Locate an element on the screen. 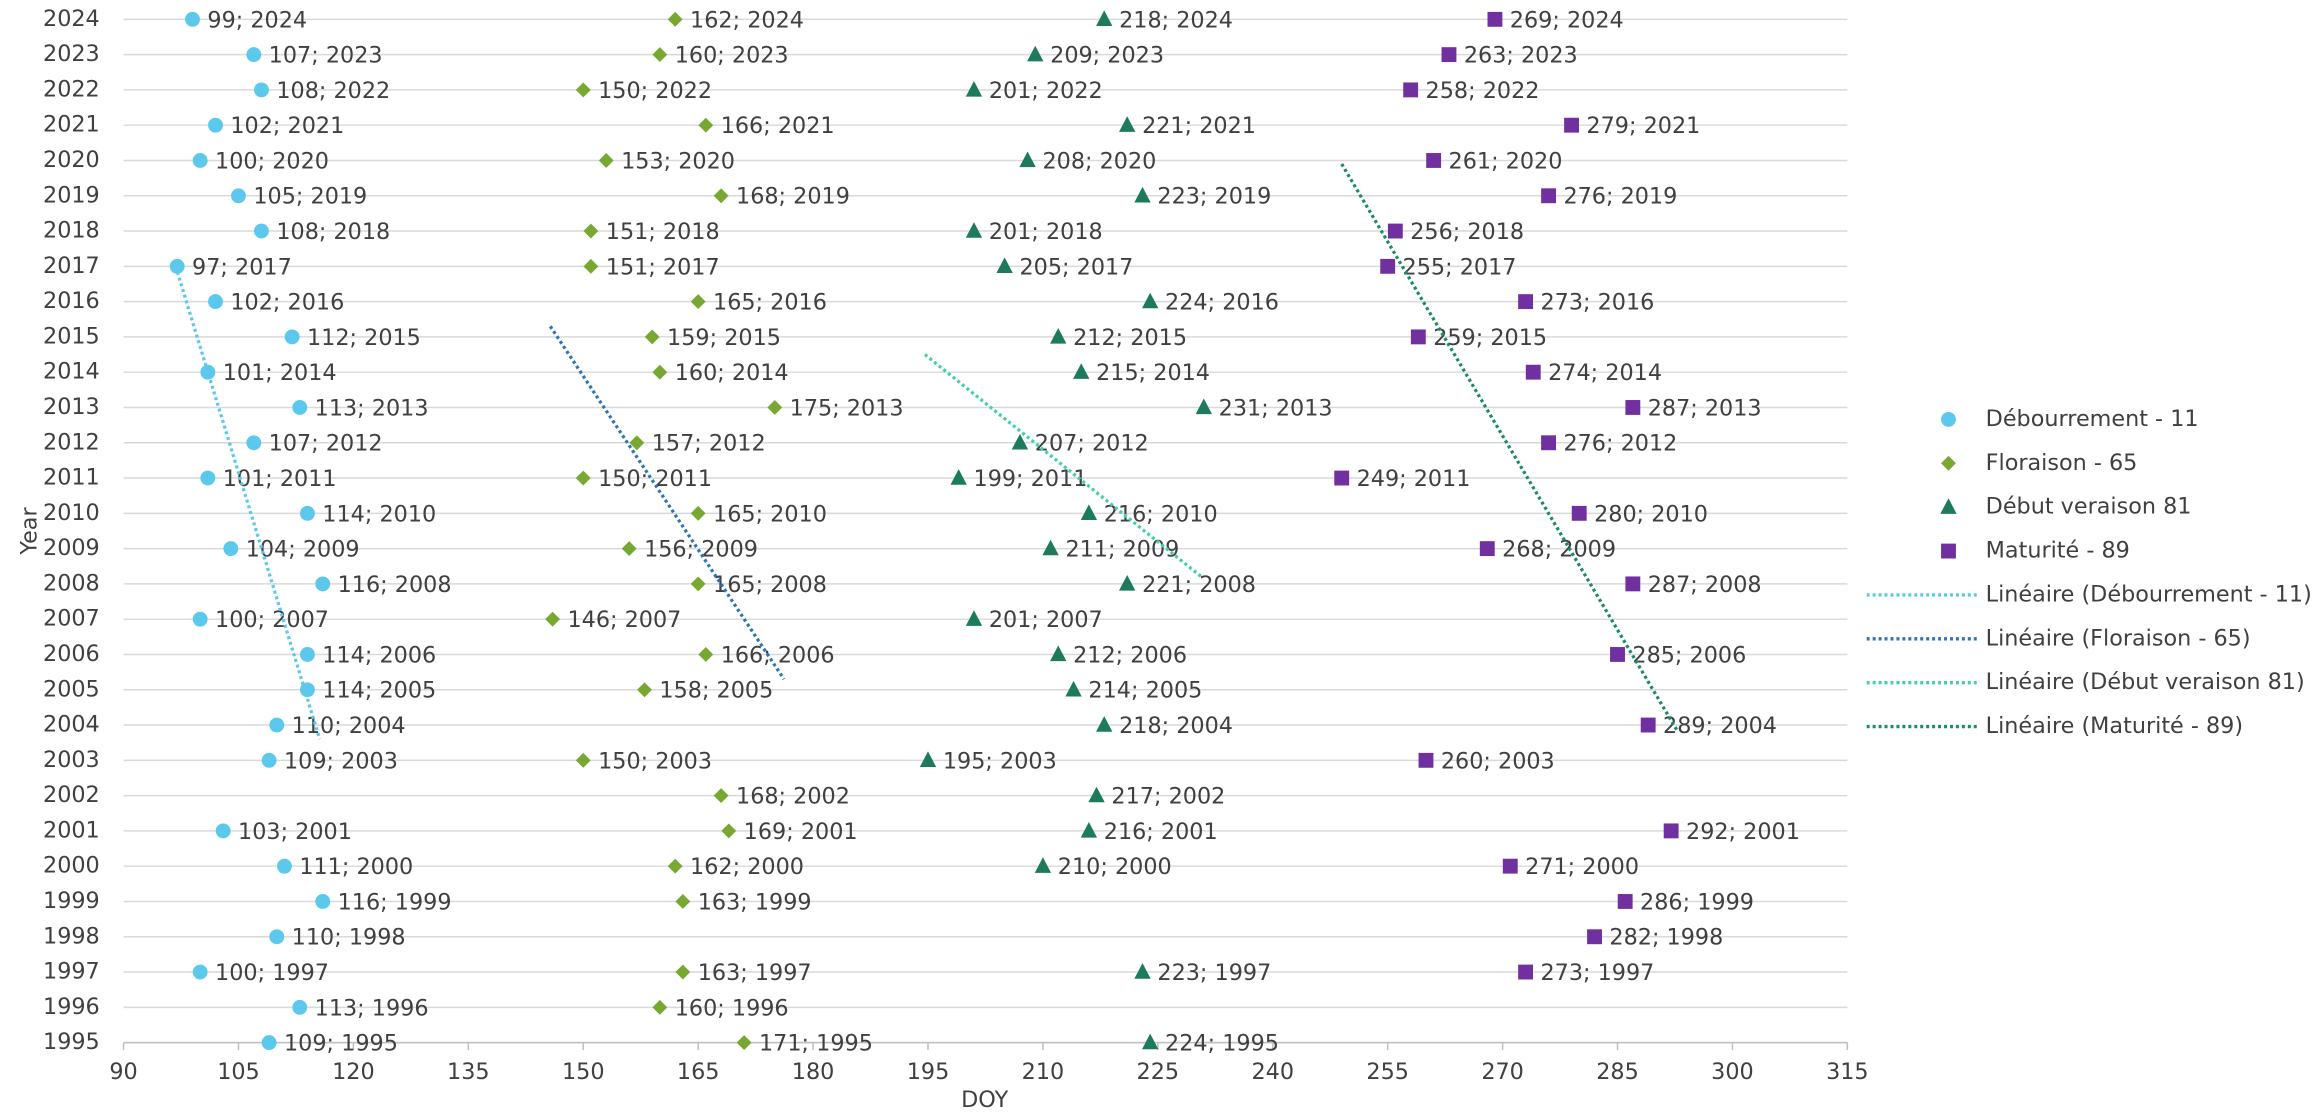 Image resolution: width=2313 pixels, height=1114 pixels. legend-label: Linéaire (Début veraison 81) is located at coordinates (2145, 682).